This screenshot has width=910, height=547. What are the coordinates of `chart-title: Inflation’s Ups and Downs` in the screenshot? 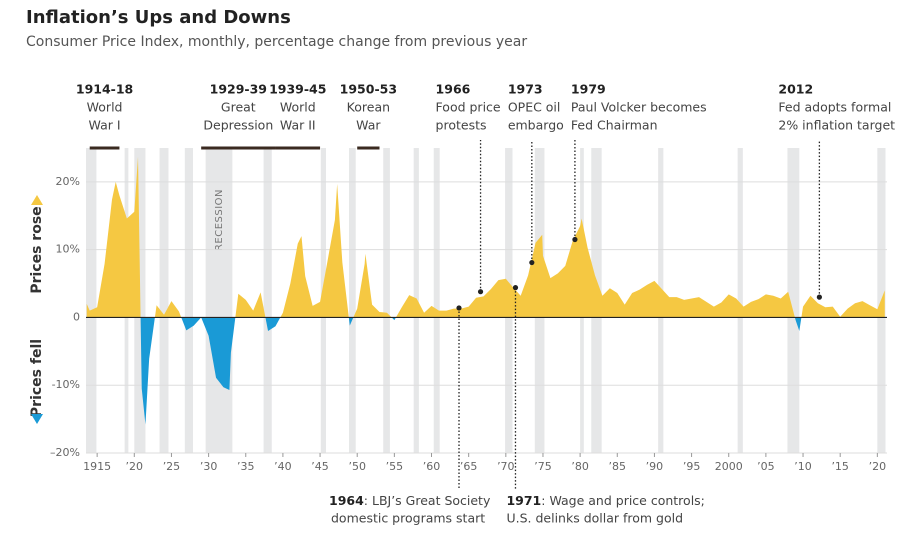 It's located at (158, 17).